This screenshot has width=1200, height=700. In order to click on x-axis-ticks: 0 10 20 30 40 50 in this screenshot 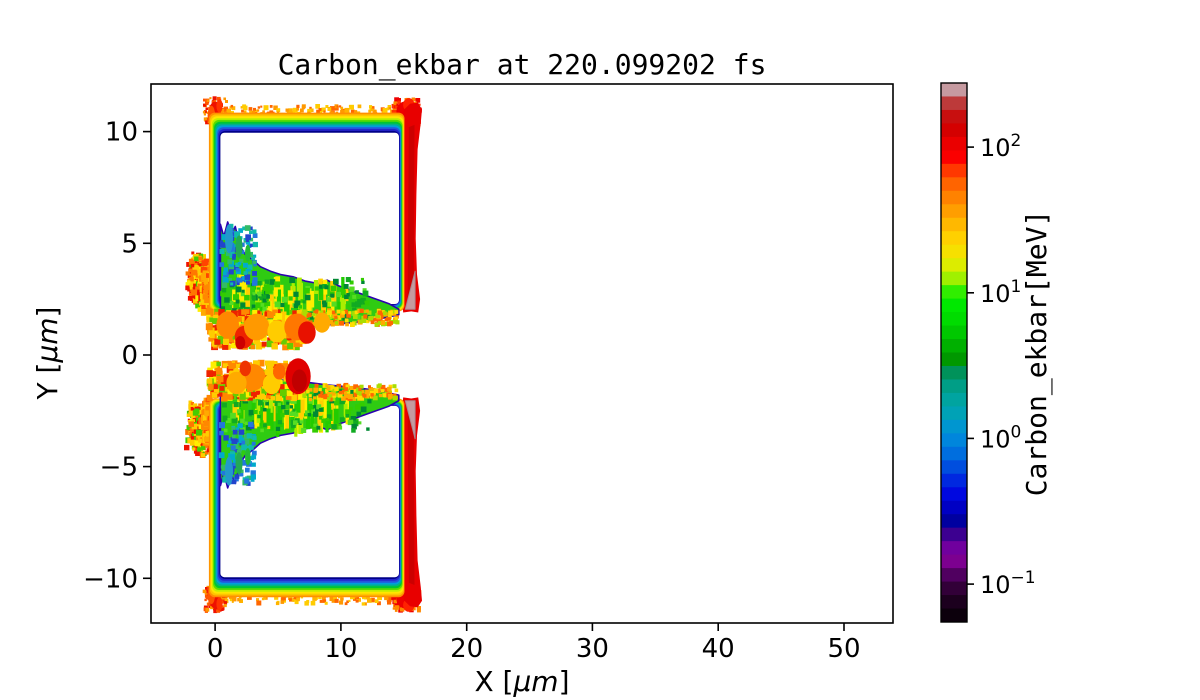, I will do `click(534, 643)`.